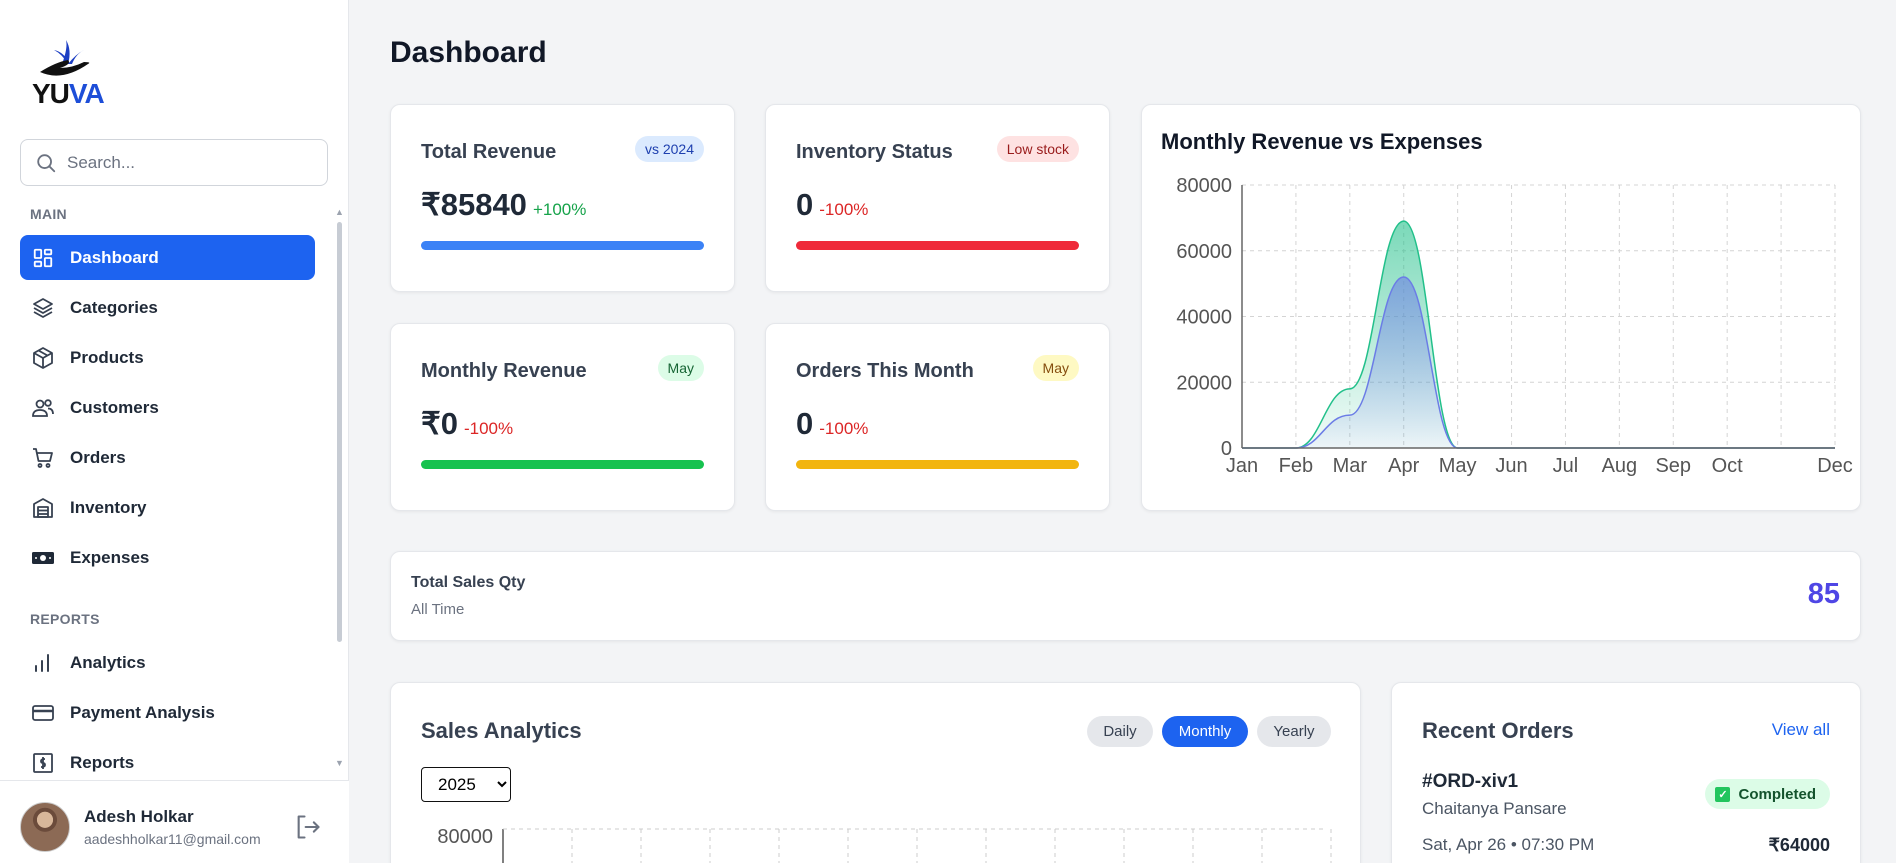  What do you see at coordinates (1204, 252) in the screenshot?
I see `y-tick-label: 60000` at bounding box center [1204, 252].